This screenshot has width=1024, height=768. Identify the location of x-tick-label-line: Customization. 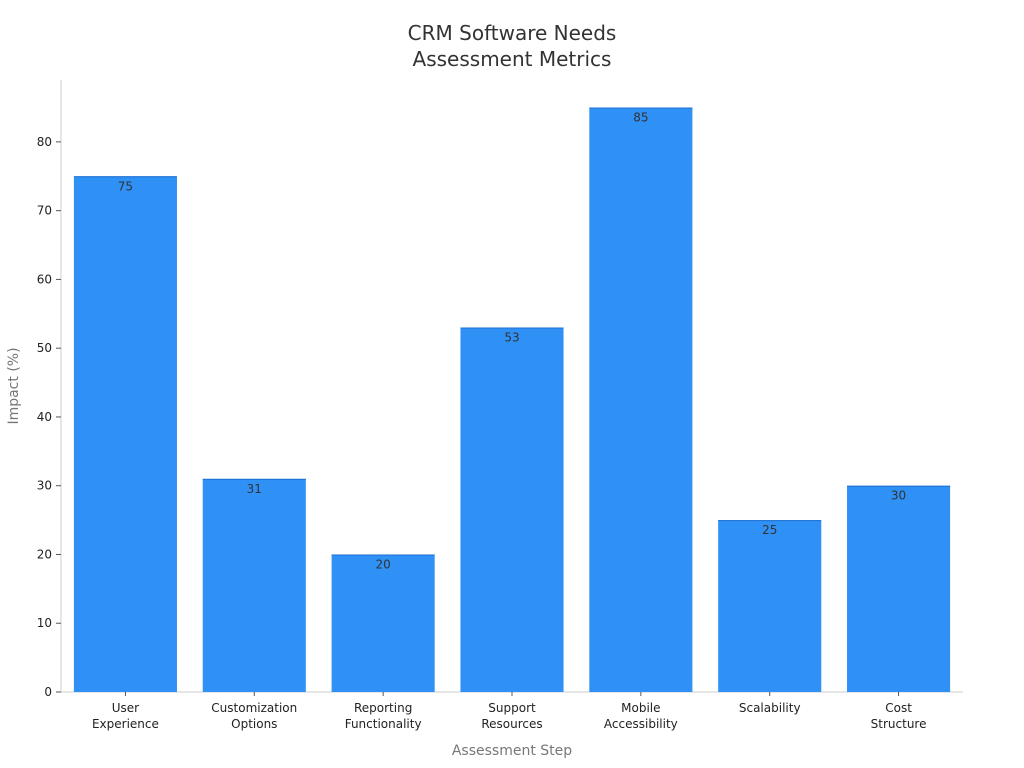
(254, 708).